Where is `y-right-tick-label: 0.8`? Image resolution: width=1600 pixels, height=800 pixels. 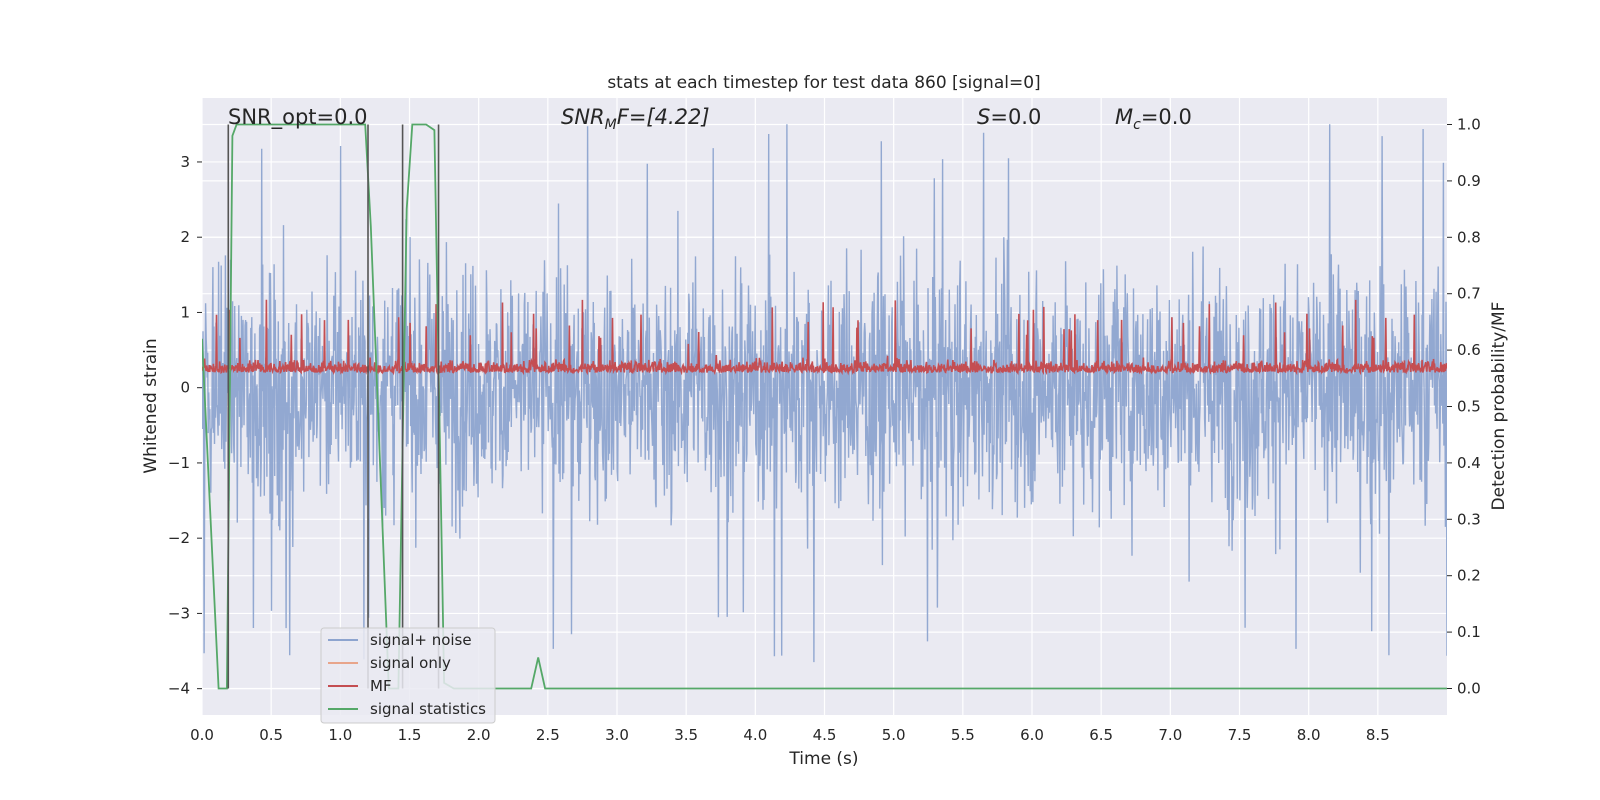
y-right-tick-label: 0.8 is located at coordinates (1469, 237).